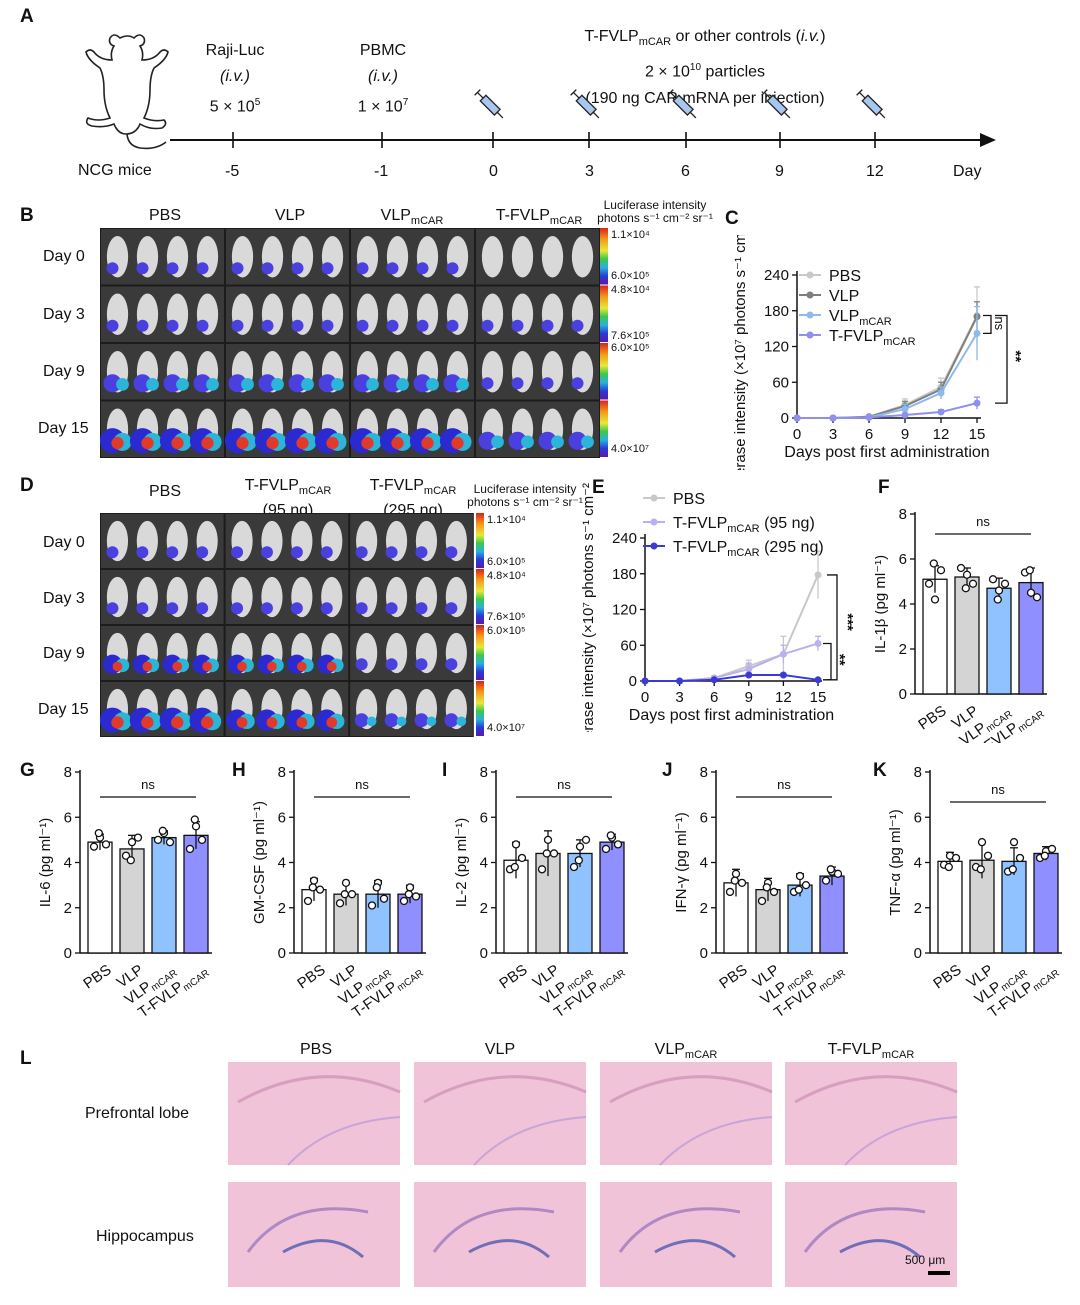 The height and width of the screenshot is (1305, 1080). What do you see at coordinates (797, 434) in the screenshot?
I see `x-tick-label: 0` at bounding box center [797, 434].